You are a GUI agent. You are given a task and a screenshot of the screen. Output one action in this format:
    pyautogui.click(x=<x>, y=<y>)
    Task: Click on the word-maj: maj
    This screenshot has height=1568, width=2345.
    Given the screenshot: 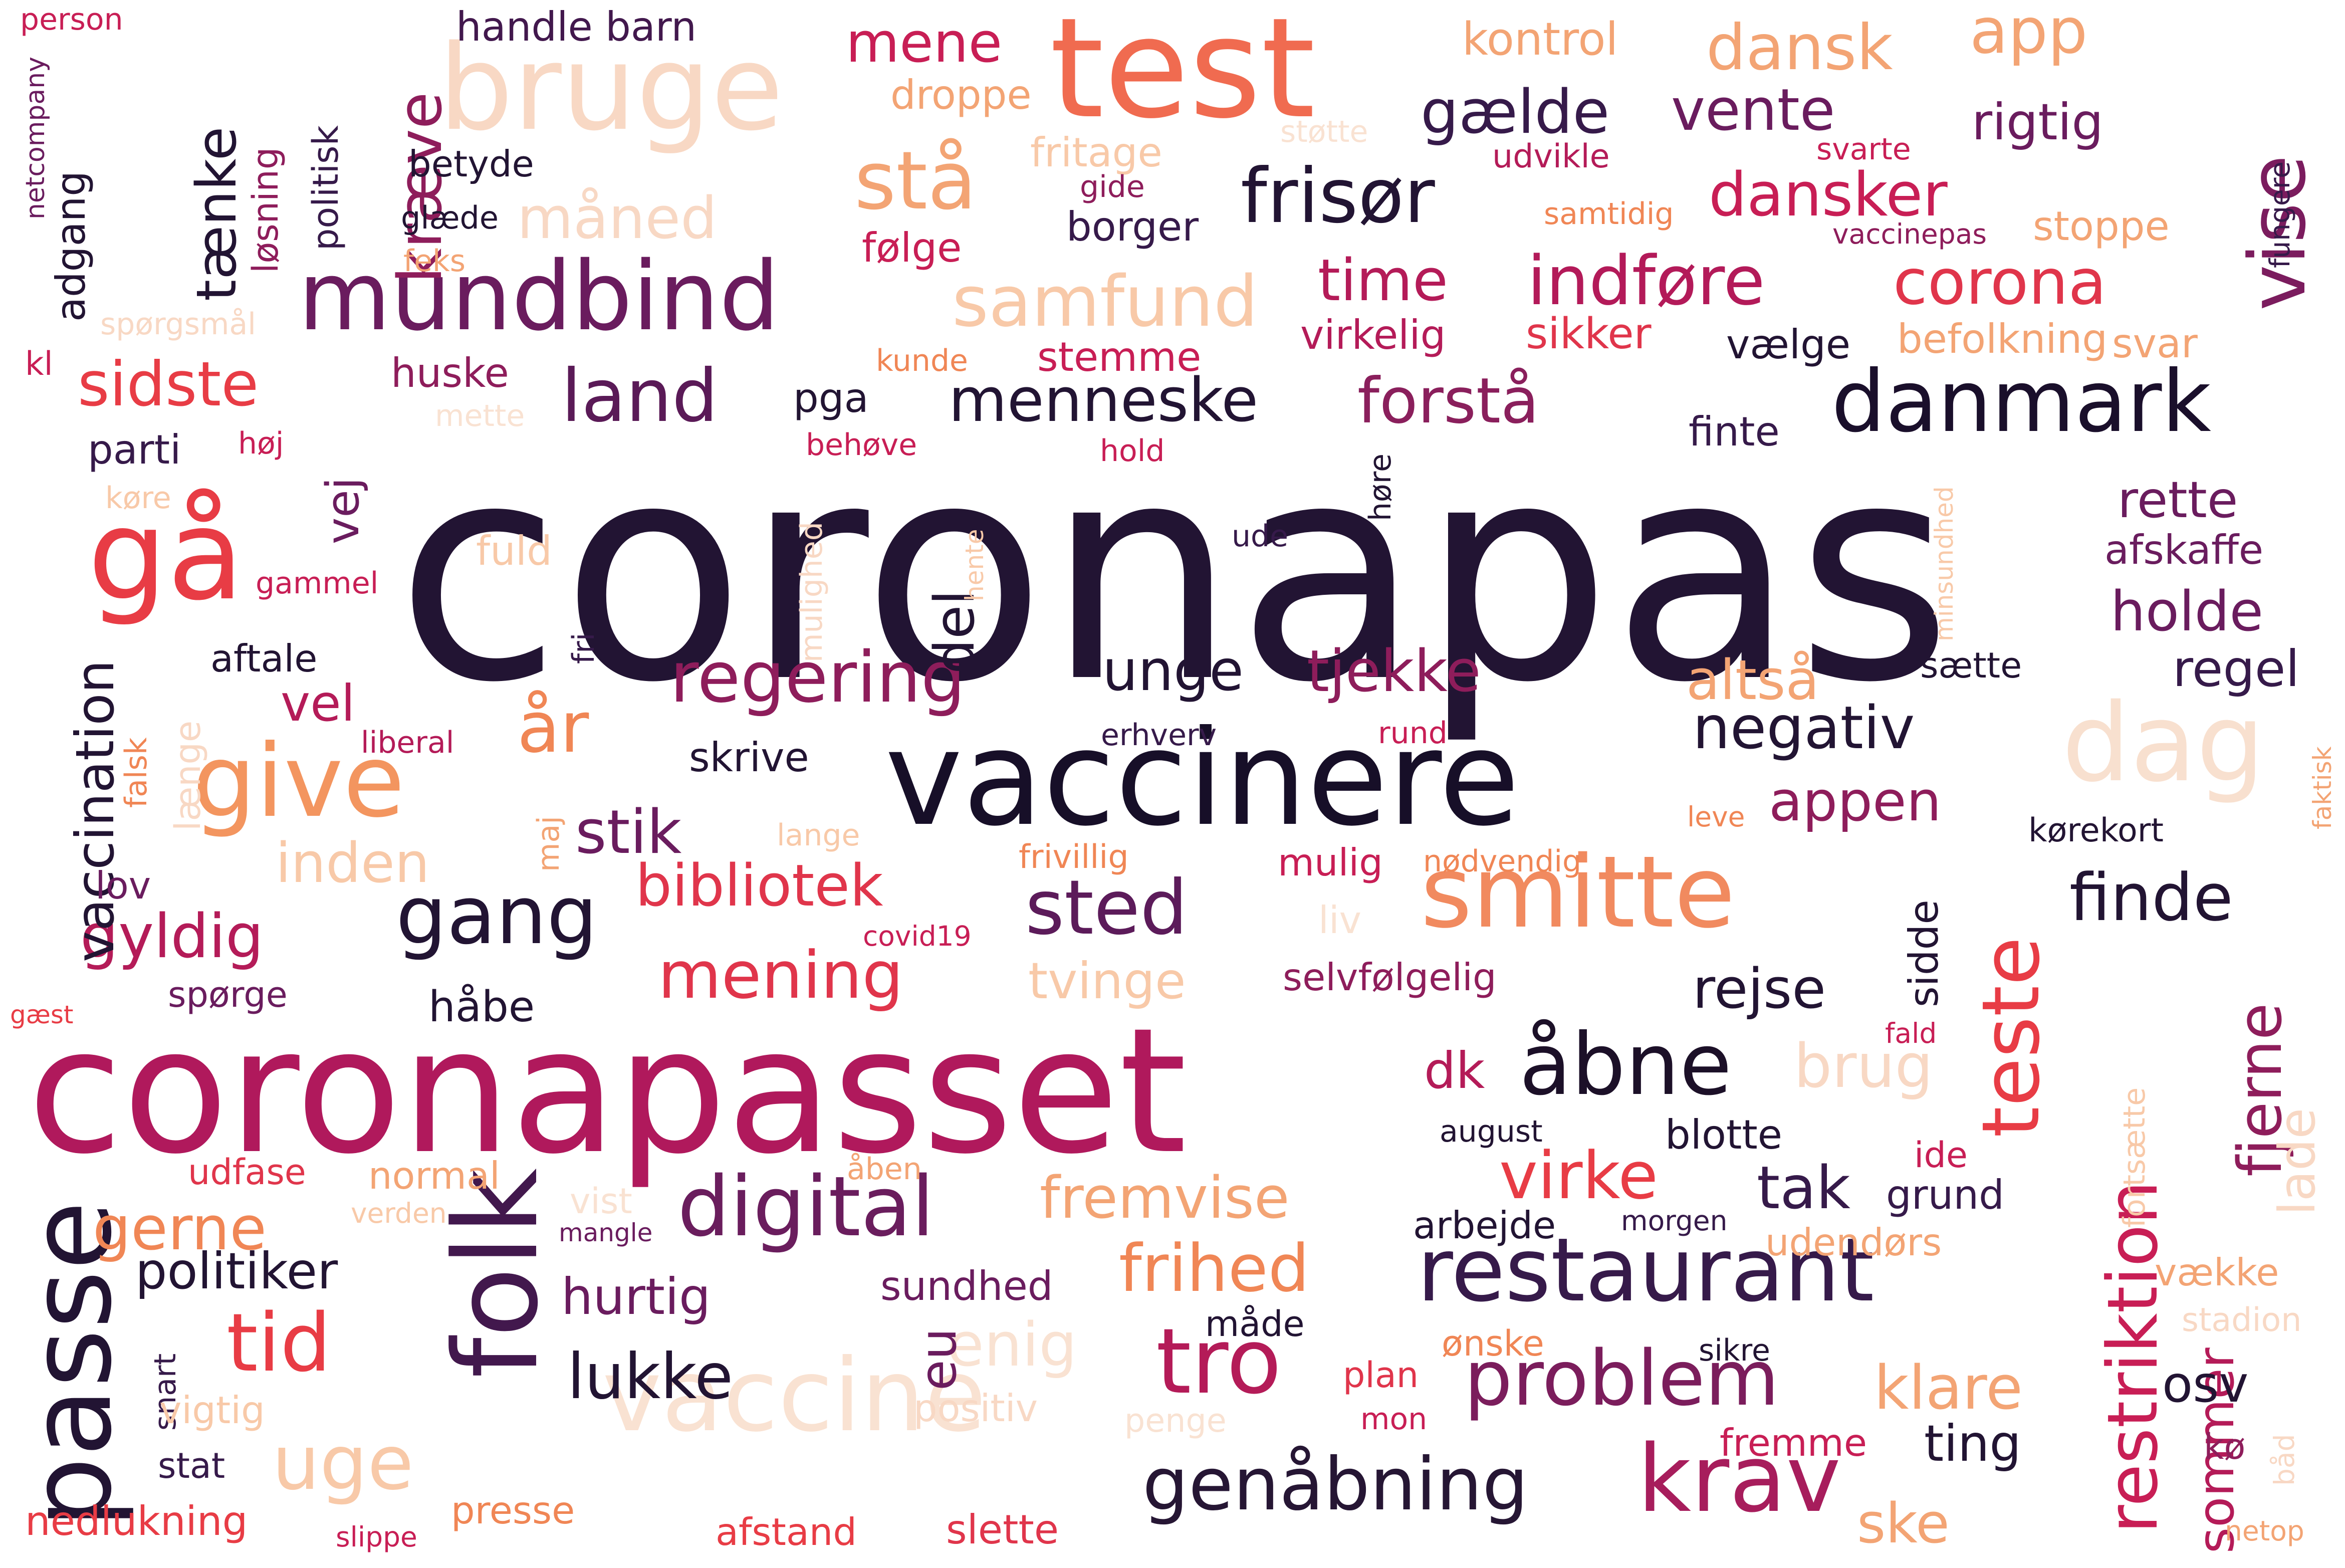 What is the action you would take?
    pyautogui.click(x=548, y=844)
    